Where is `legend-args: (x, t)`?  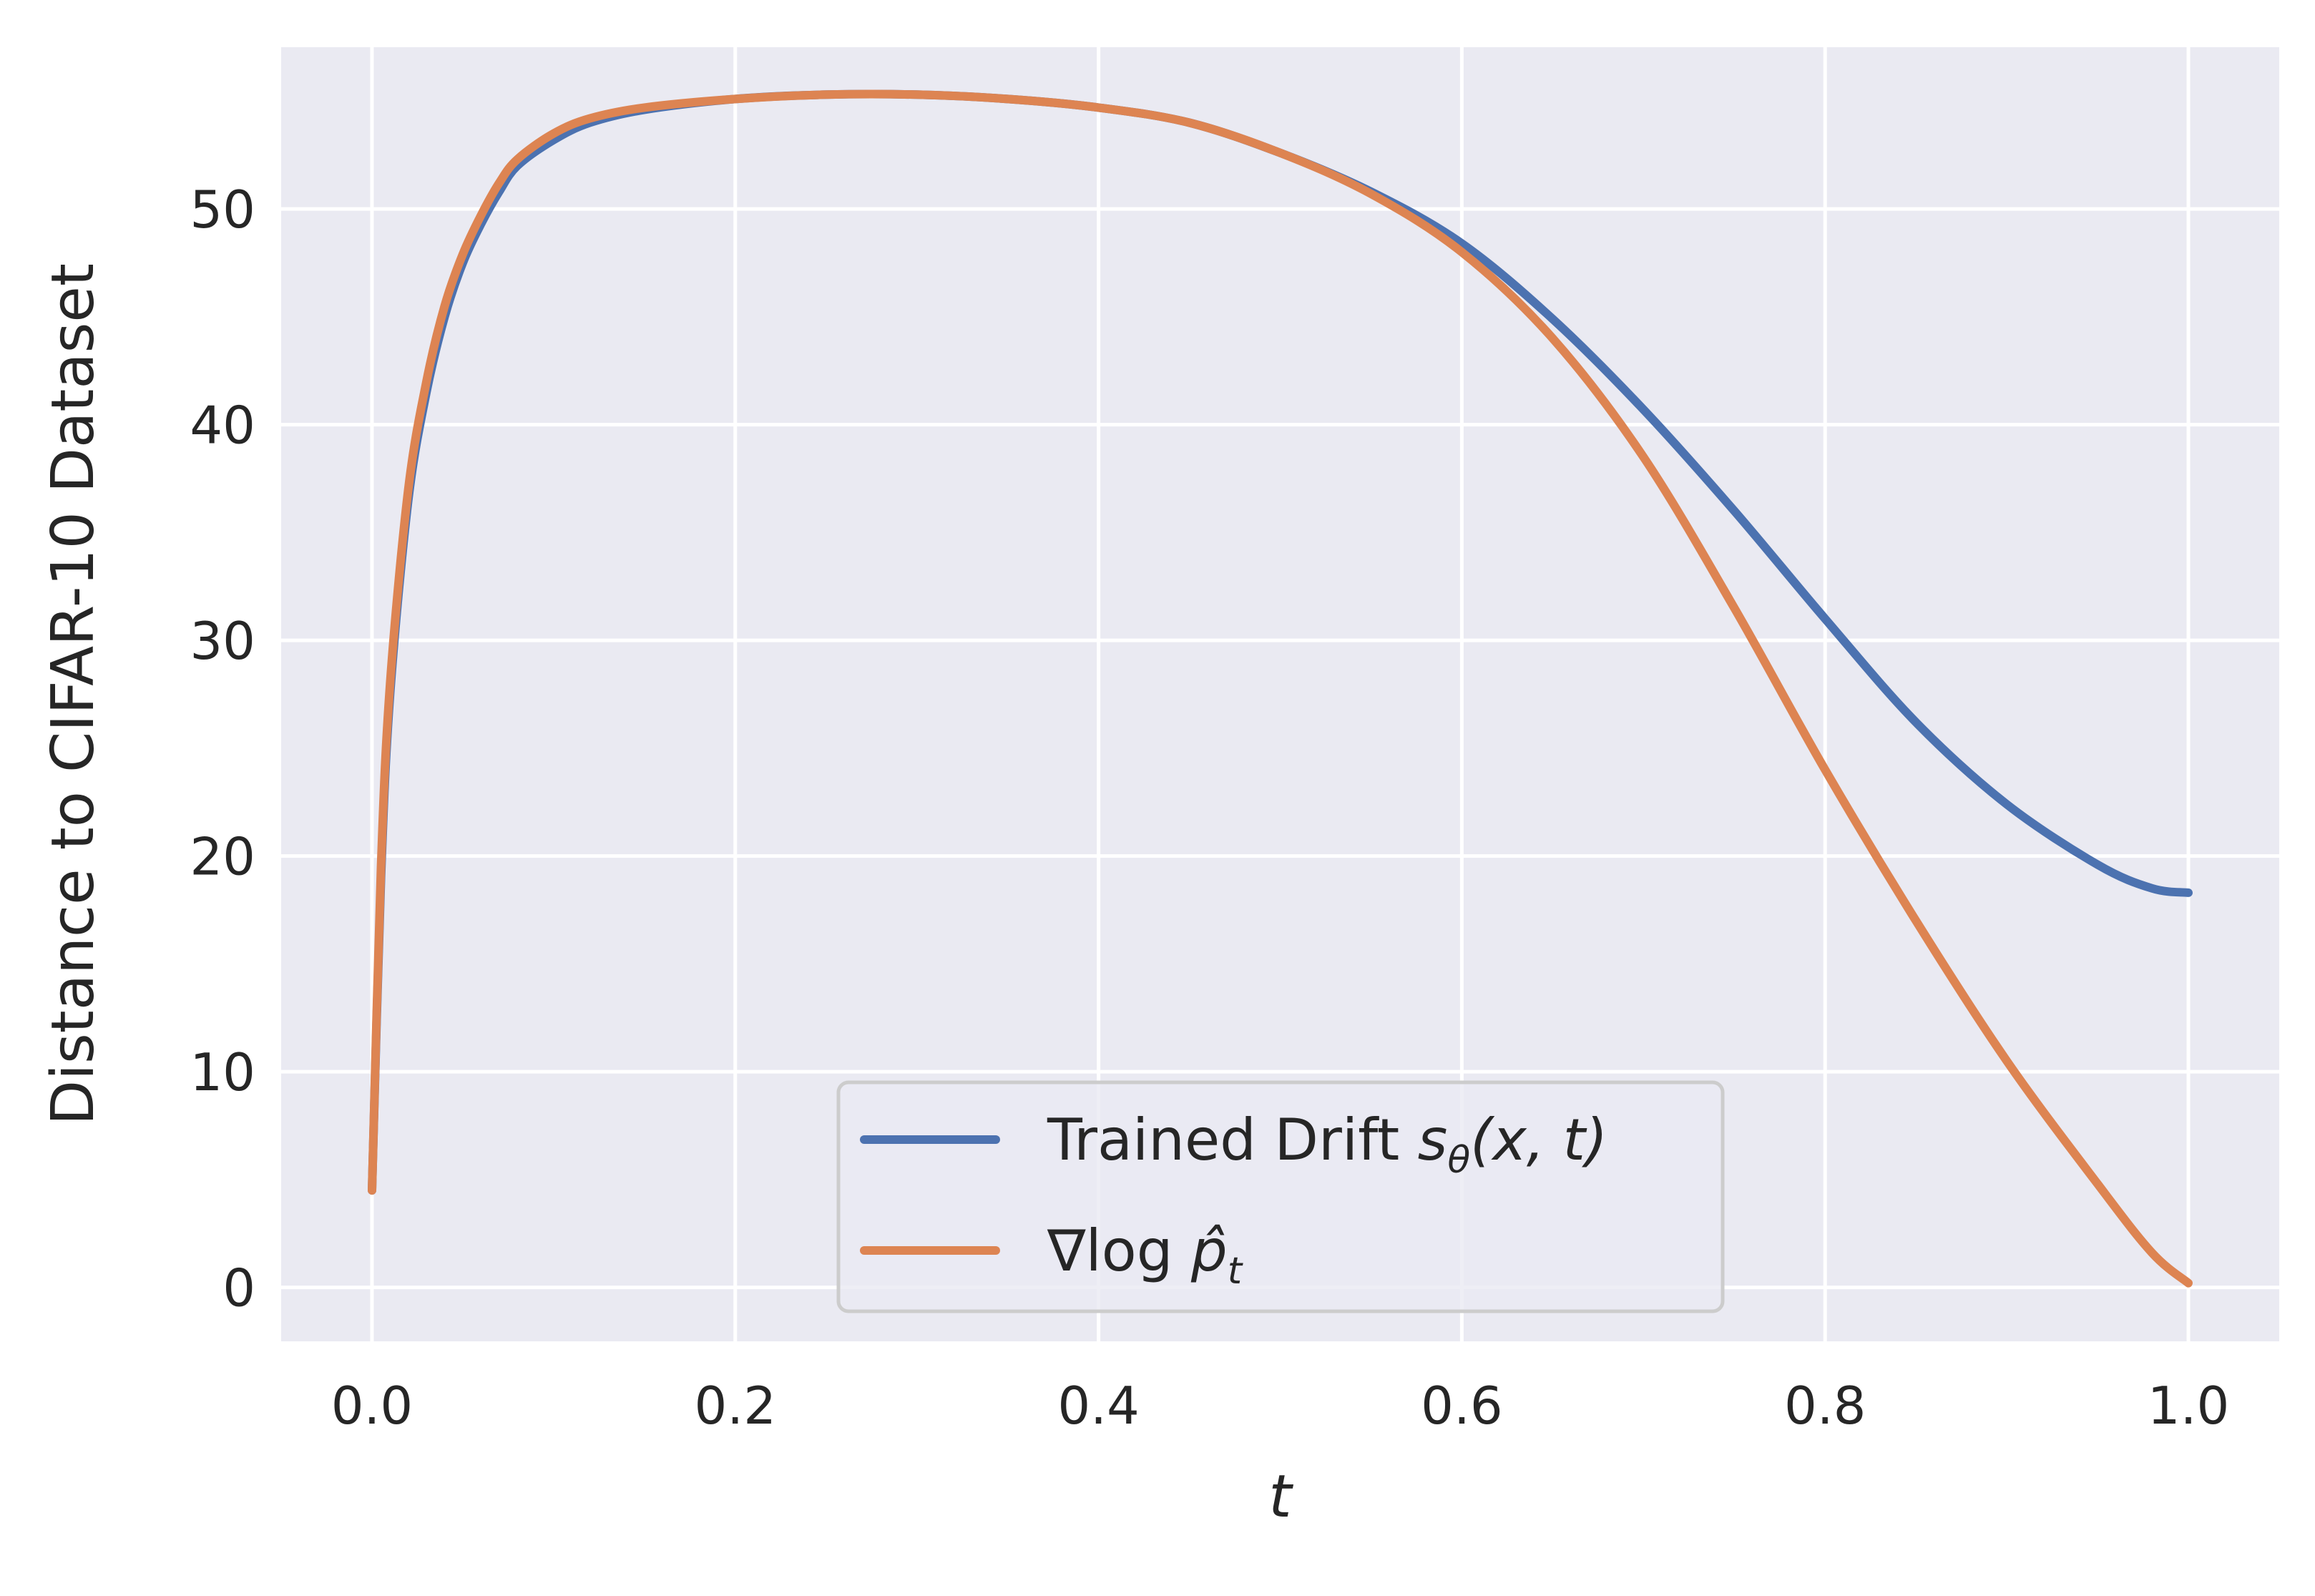
legend-args: (x, t) is located at coordinates (1538, 1140).